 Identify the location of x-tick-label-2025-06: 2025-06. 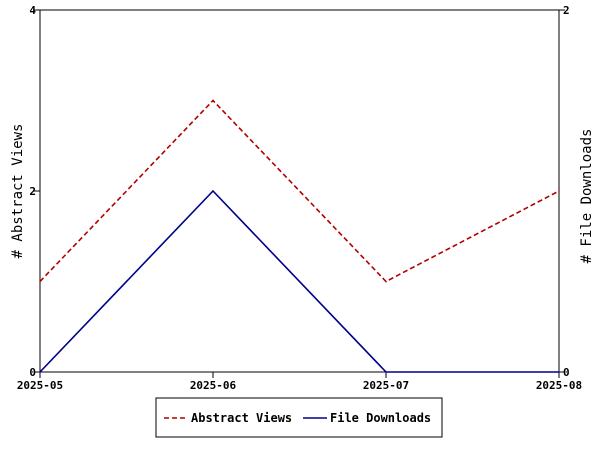
(213, 385).